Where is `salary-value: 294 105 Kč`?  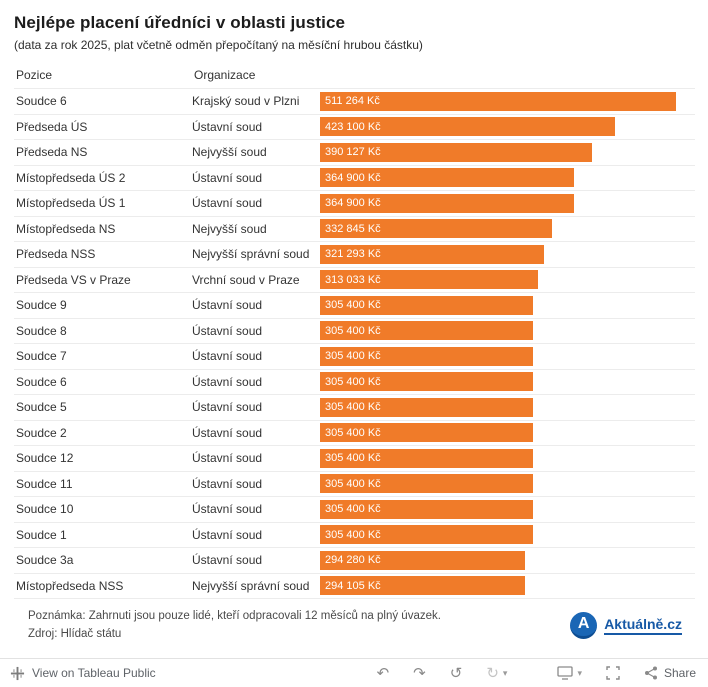
salary-value: 294 105 Kč is located at coordinates (353, 585).